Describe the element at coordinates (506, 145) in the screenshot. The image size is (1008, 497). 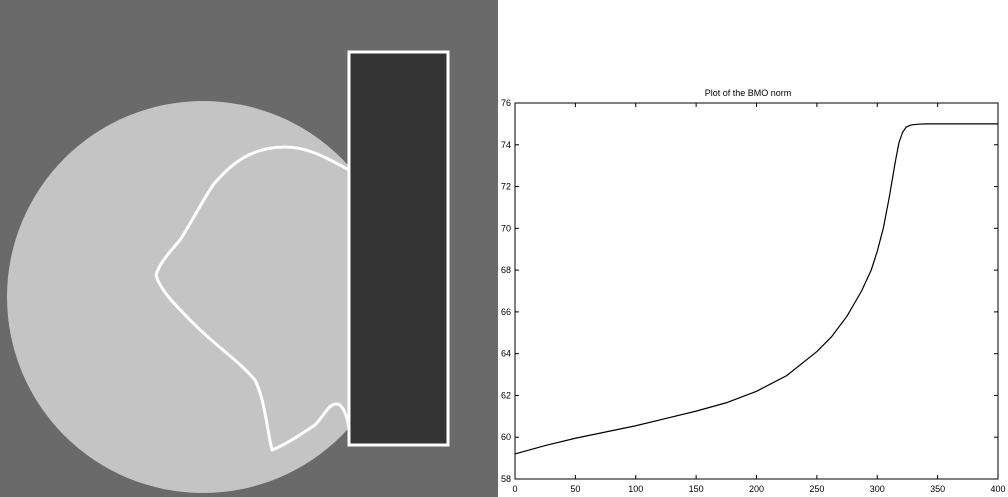
I see `y-tick-label: 74` at that location.